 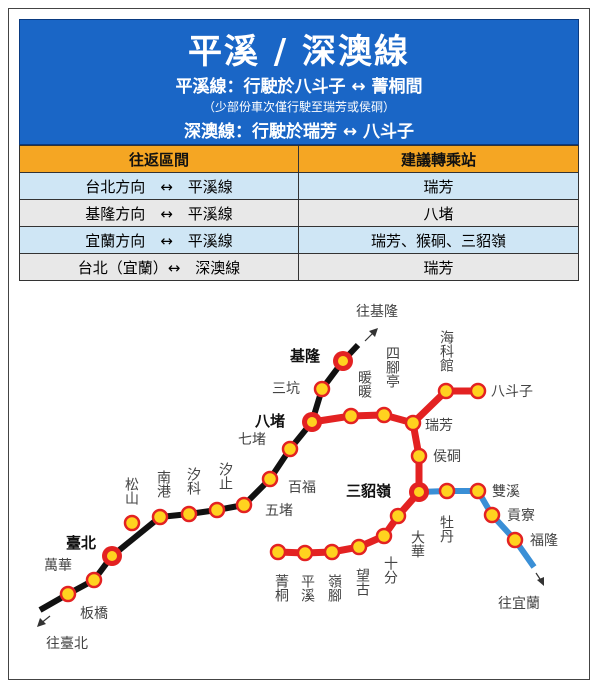 What do you see at coordinates (58, 566) in the screenshot?
I see `station-wanhua-label: 萬華` at bounding box center [58, 566].